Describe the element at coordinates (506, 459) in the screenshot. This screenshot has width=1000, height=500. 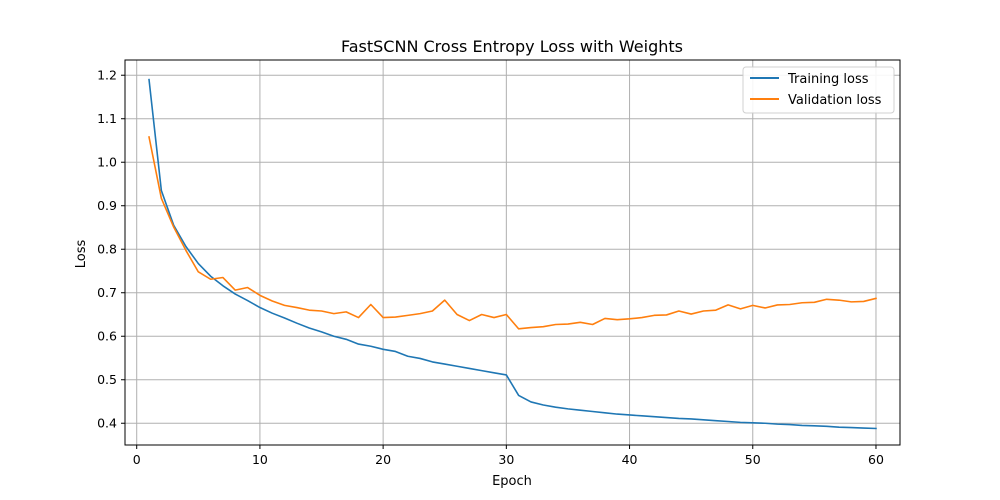
I see `x-tick-label: 30` at that location.